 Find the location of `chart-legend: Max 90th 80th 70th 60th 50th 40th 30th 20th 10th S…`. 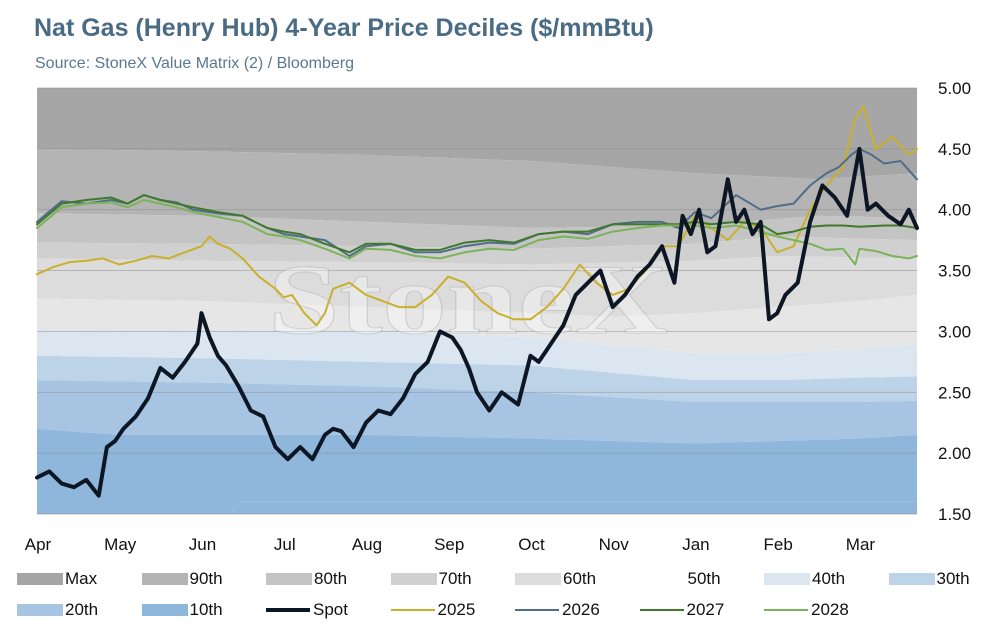

chart-legend: Max 90th 80th 70th 60th 50th 40th 30th 20th 10th S… is located at coordinates (497, 594).